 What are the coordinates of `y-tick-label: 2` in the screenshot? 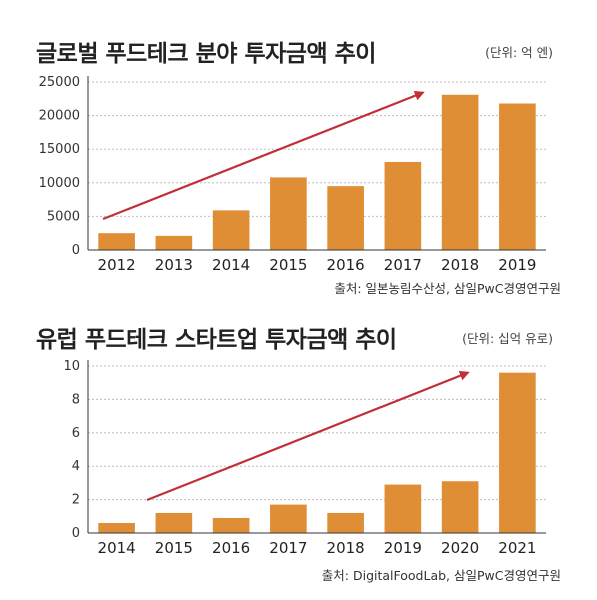 It's located at (76, 500).